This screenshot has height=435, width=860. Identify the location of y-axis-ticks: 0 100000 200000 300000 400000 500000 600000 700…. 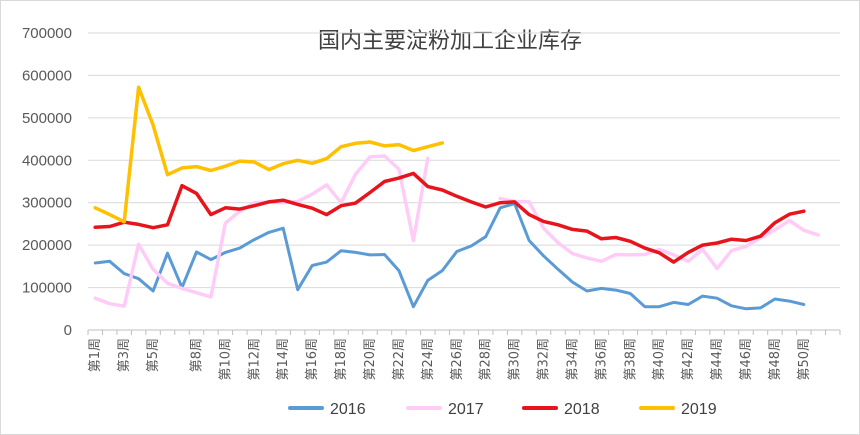
(47, 182).